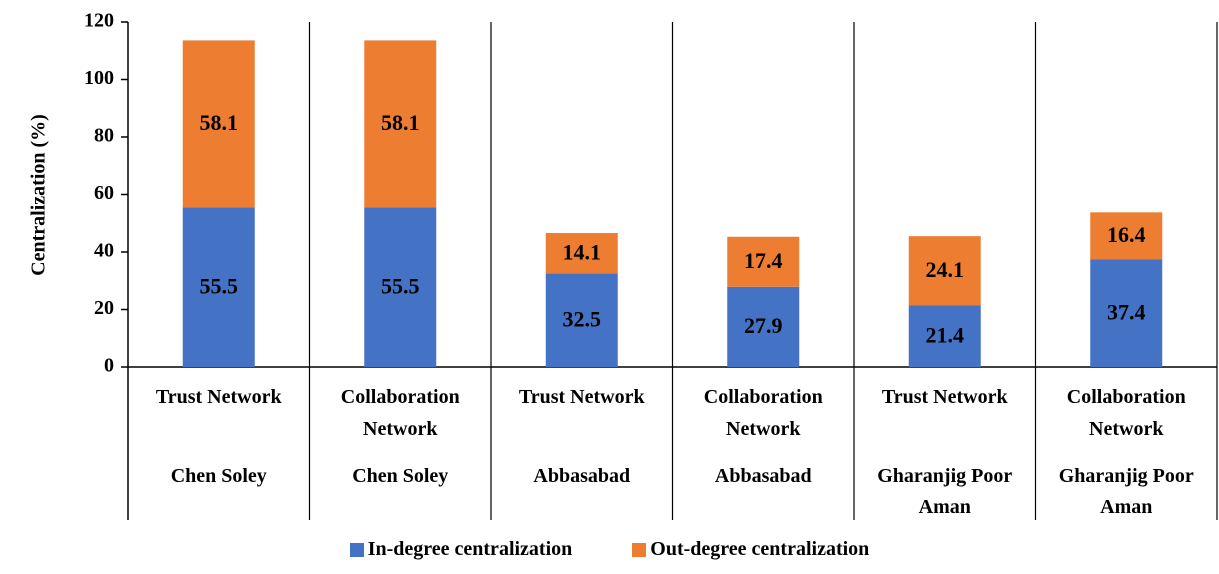  I want to click on y-tick-label: 80, so click(104, 136).